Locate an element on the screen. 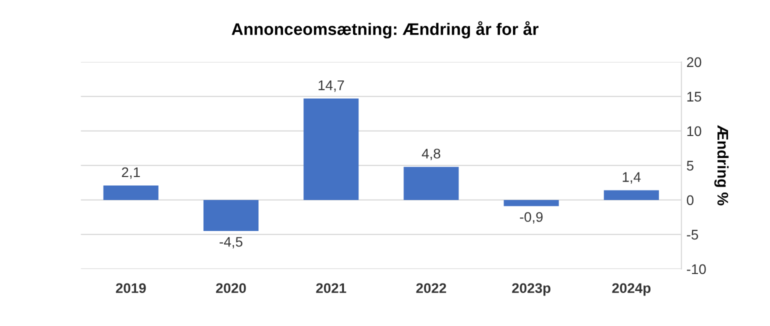 The height and width of the screenshot is (326, 770). x-tick-label: 2019 is located at coordinates (131, 288).